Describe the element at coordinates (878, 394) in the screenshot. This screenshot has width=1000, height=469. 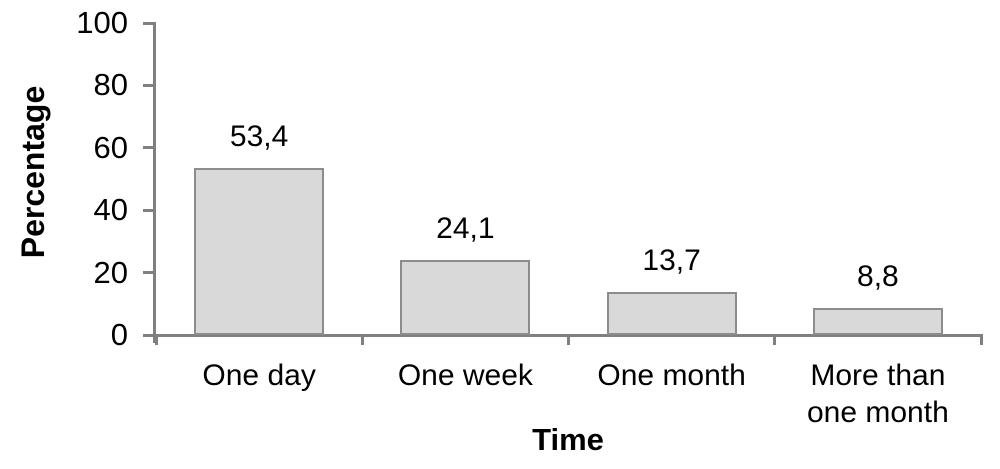
I see `x-category-label: More than one month` at that location.